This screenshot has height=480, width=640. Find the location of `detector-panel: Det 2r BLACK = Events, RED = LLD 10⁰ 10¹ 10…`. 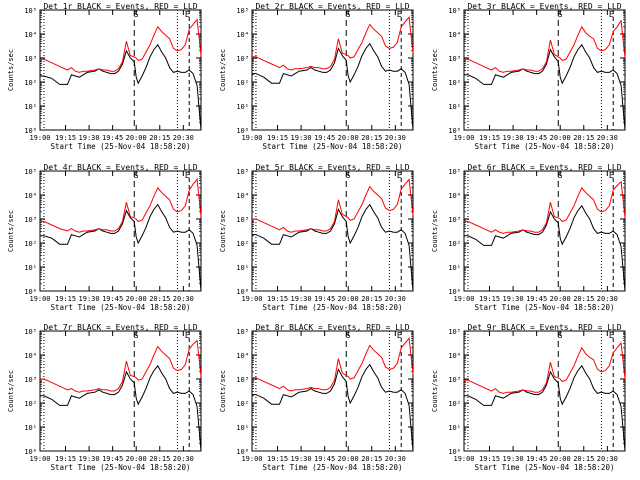

detector-panel: Det 2r BLACK = Events, RED = LLD 10⁰ 10¹ 10… is located at coordinates (316, 76).